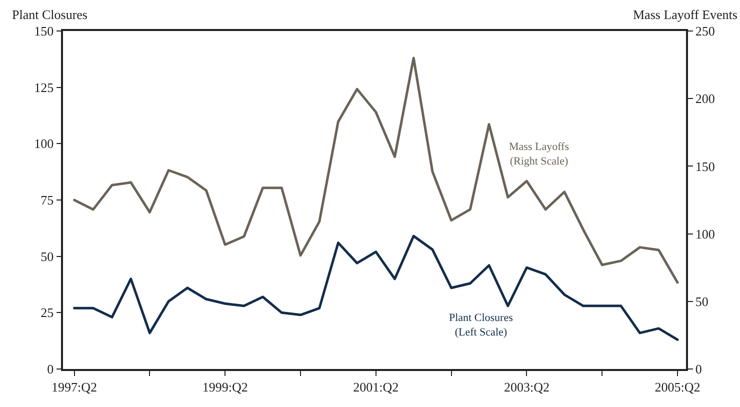 The width and height of the screenshot is (740, 407). Describe the element at coordinates (481, 325) in the screenshot. I see `series-label: Plant Closures (Left Scale)` at that location.